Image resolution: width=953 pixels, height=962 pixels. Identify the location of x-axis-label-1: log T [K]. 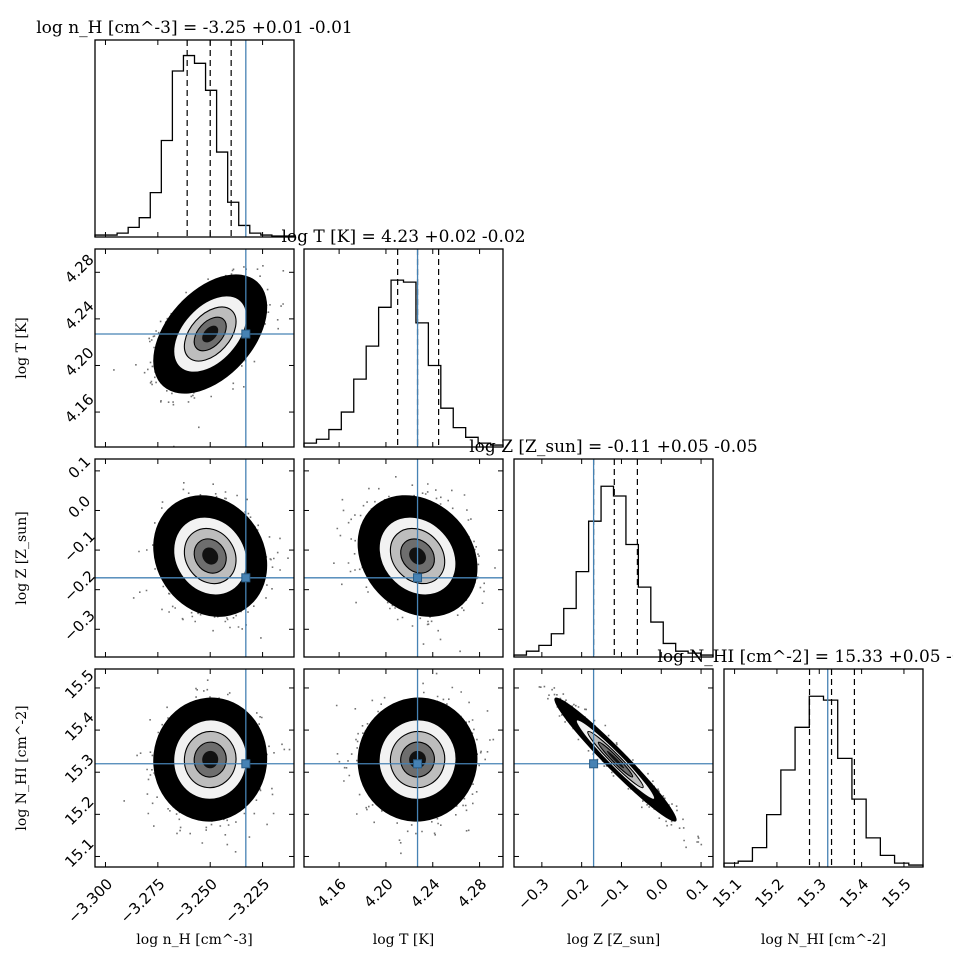
(404, 940).